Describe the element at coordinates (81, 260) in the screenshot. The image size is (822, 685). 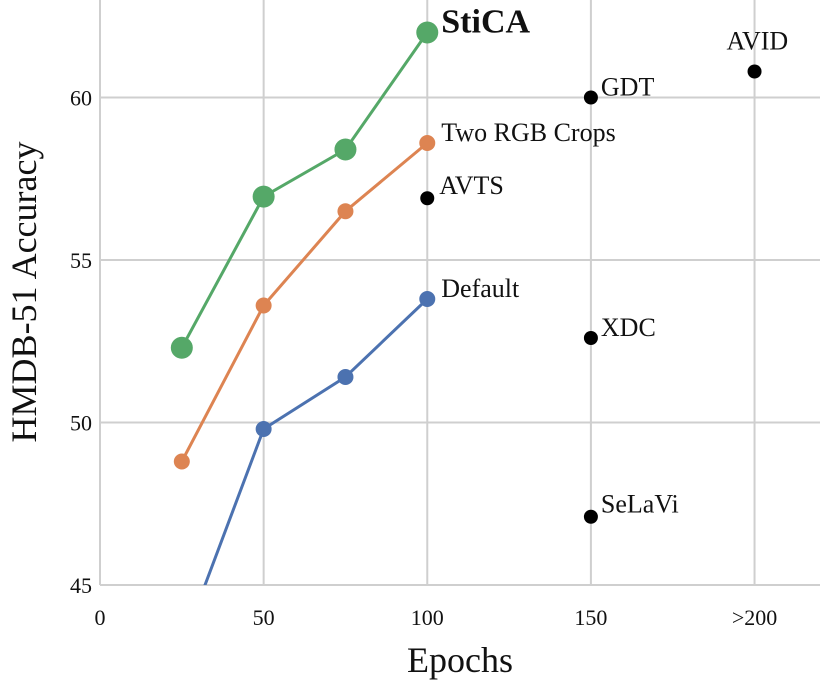
I see `y-tick-label: 55` at that location.